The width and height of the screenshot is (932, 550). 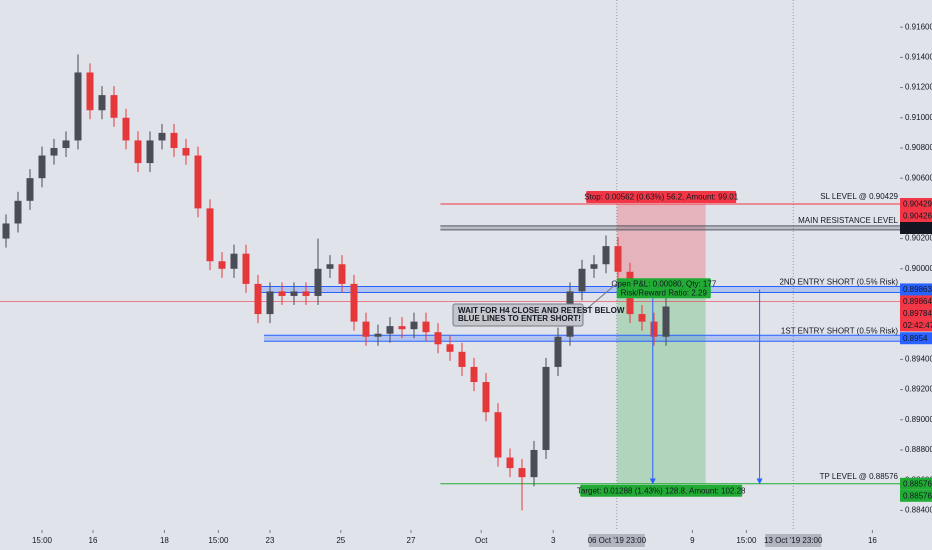 I want to click on level-label: 1ST ENTRY SHORT (0.5% Risk), so click(x=839, y=330).